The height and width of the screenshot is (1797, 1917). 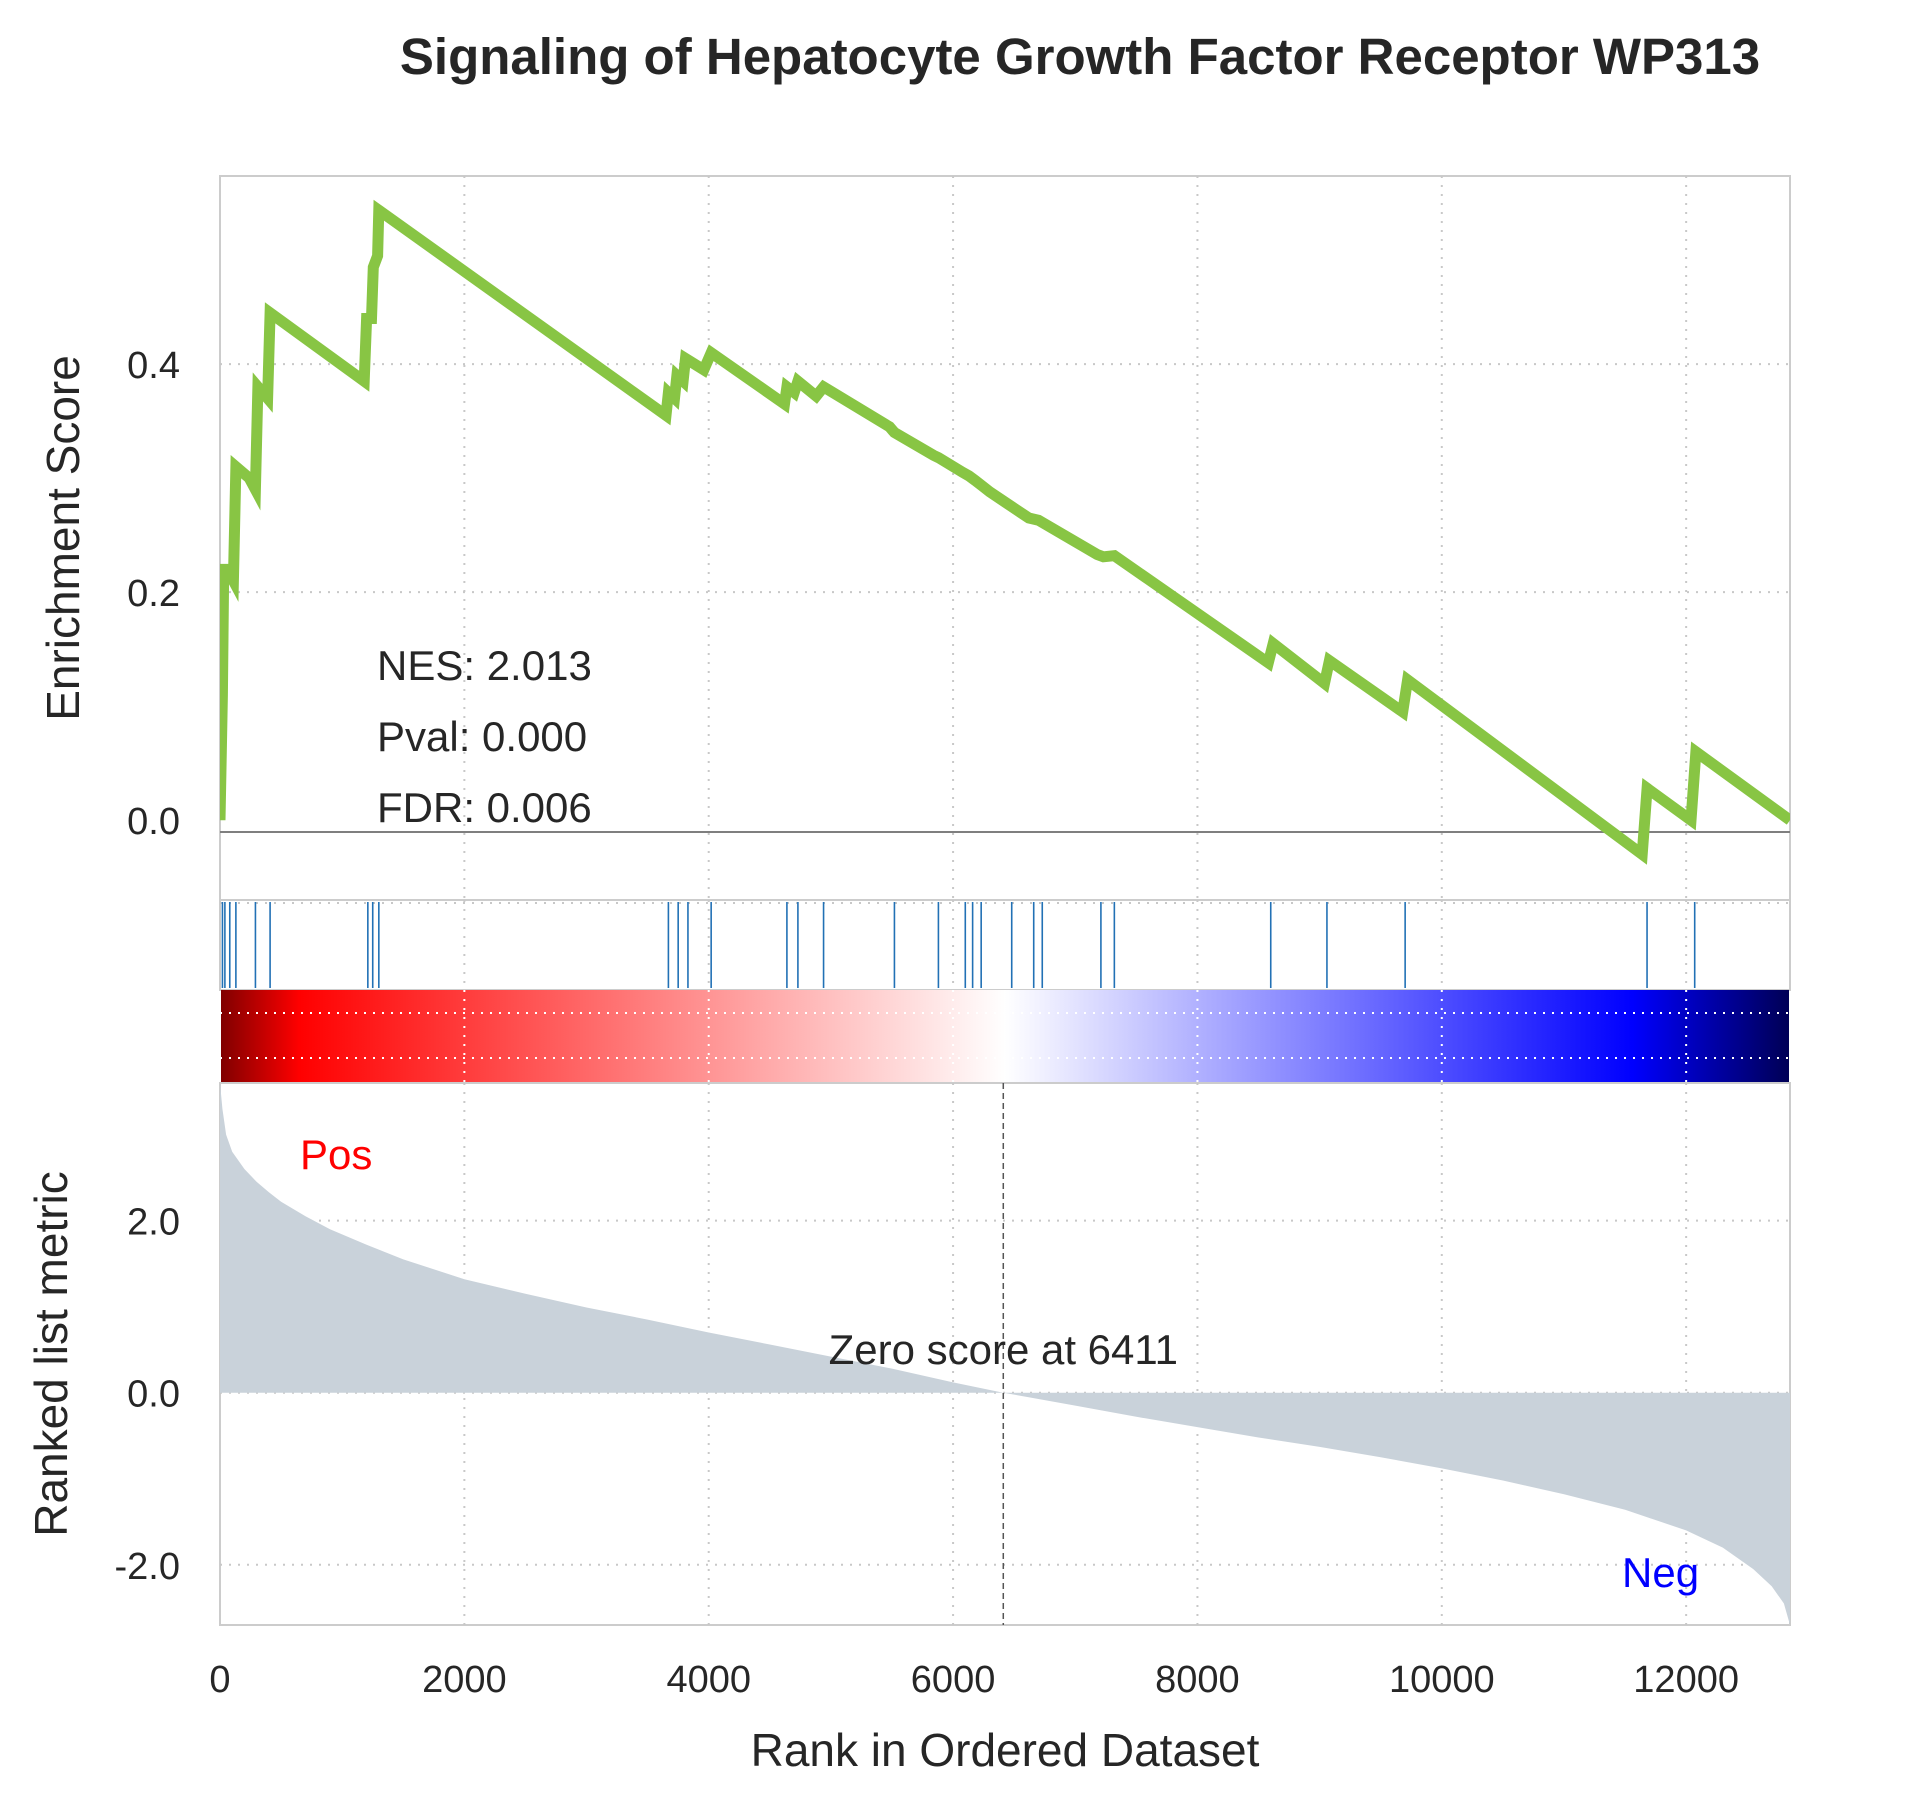 I want to click on x-tick-label: 8000, so click(x=1197, y=1680).